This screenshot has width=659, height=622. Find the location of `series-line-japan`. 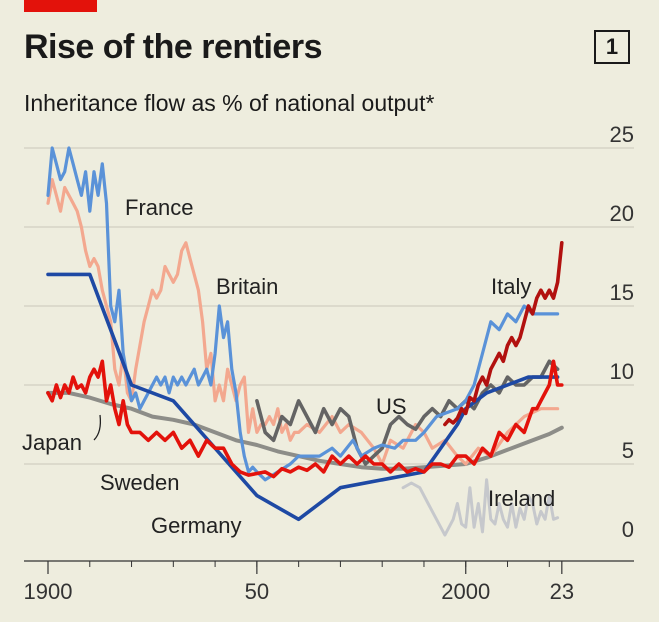

series-line-japan is located at coordinates (305, 430).